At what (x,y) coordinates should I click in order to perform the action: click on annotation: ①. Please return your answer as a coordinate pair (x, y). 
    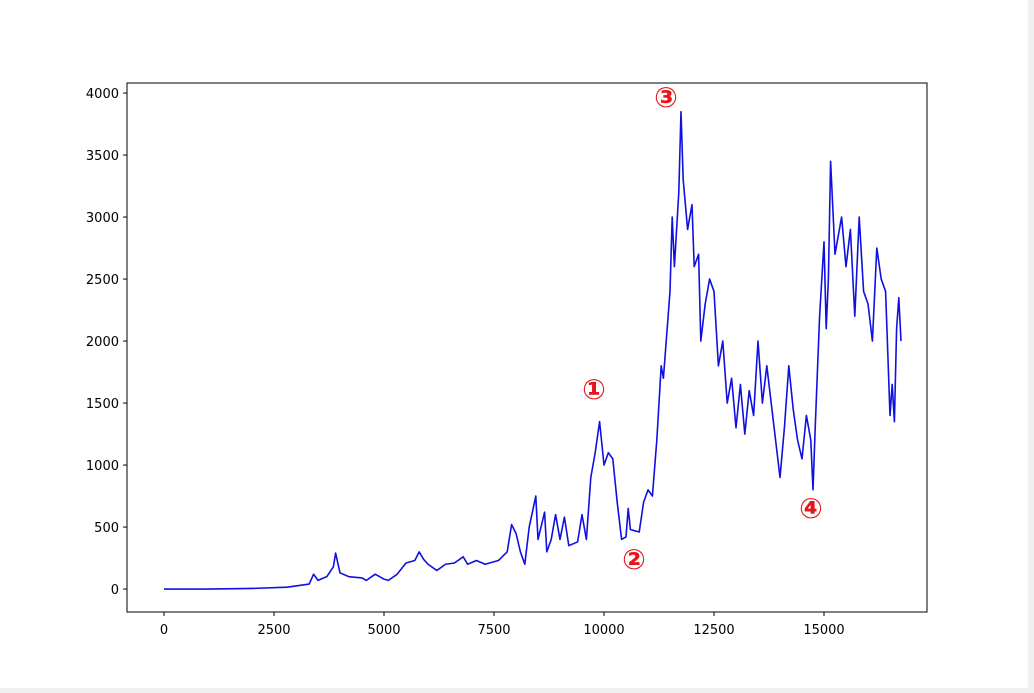
    Looking at the image, I should click on (594, 389).